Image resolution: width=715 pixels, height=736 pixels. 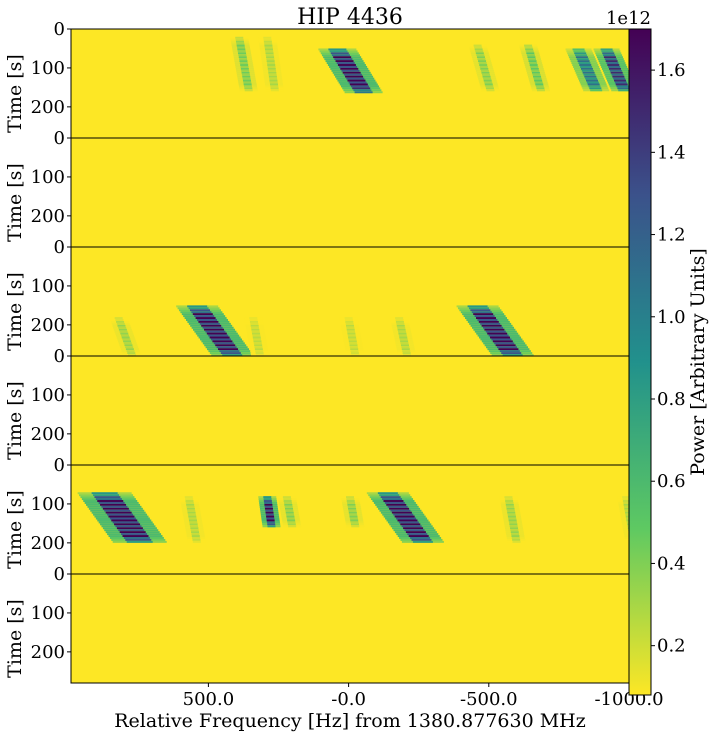 I want to click on colorbar-gradient, so click(x=640, y=362).